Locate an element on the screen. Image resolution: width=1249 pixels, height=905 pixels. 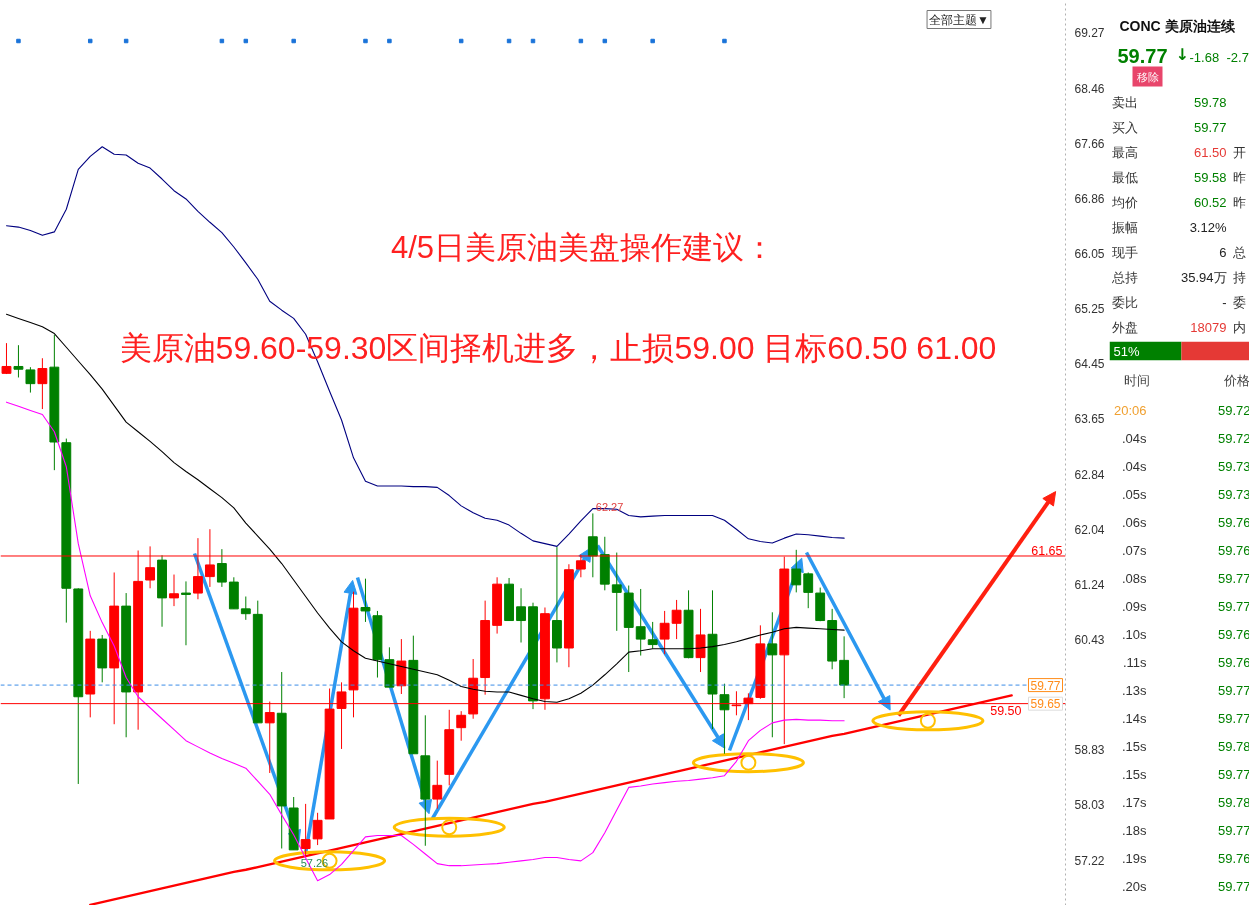
text: .17s is located at coordinates (1134, 802).